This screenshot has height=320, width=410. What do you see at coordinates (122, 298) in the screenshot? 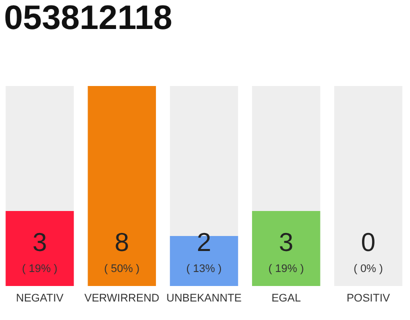
I see `x-tick-label: VERWIRREND` at bounding box center [122, 298].